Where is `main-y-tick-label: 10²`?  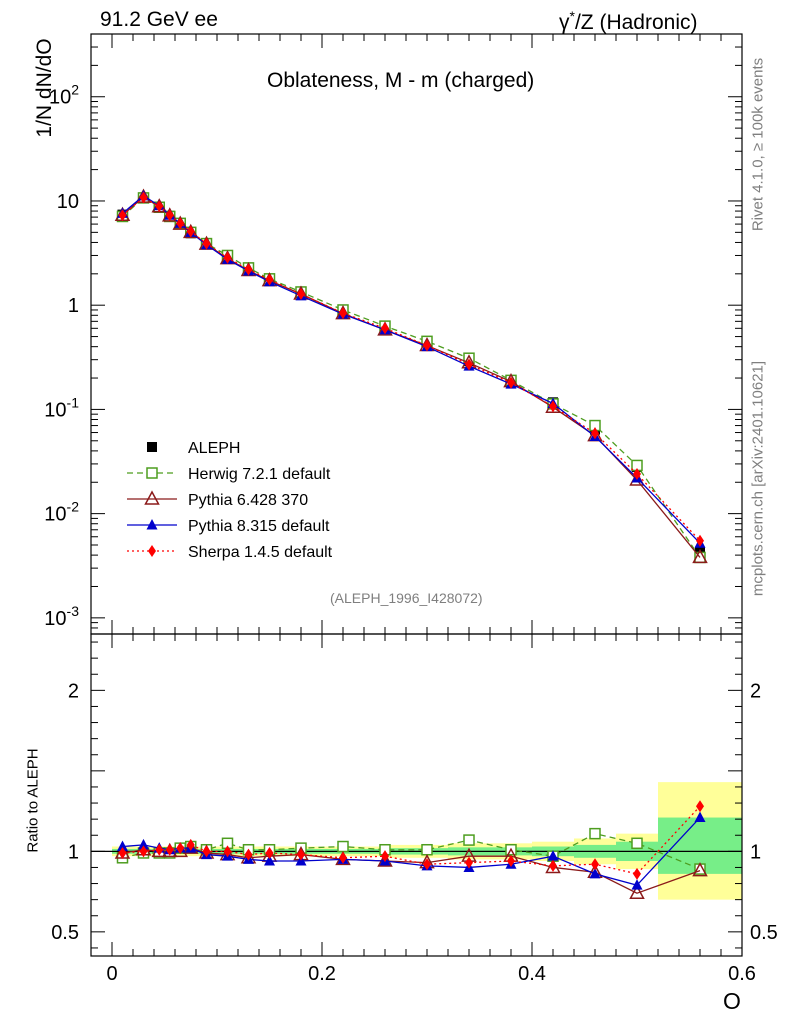
main-y-tick-label: 10² is located at coordinates (64, 95).